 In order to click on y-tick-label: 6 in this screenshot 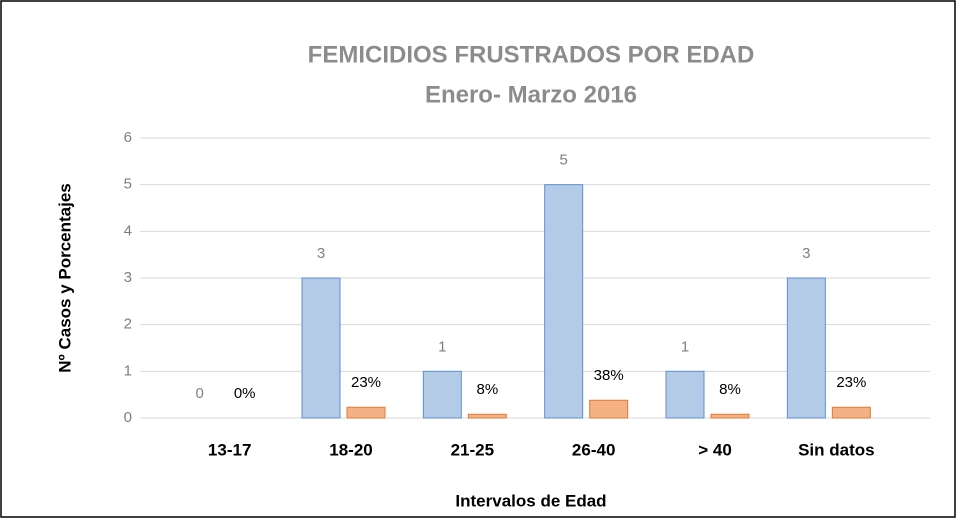, I will do `click(128, 137)`.